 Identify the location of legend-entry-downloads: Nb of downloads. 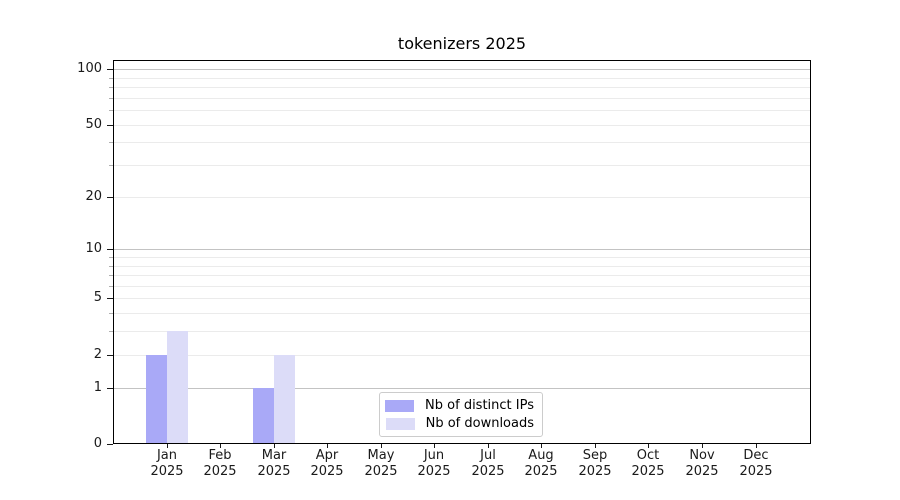
(459, 423).